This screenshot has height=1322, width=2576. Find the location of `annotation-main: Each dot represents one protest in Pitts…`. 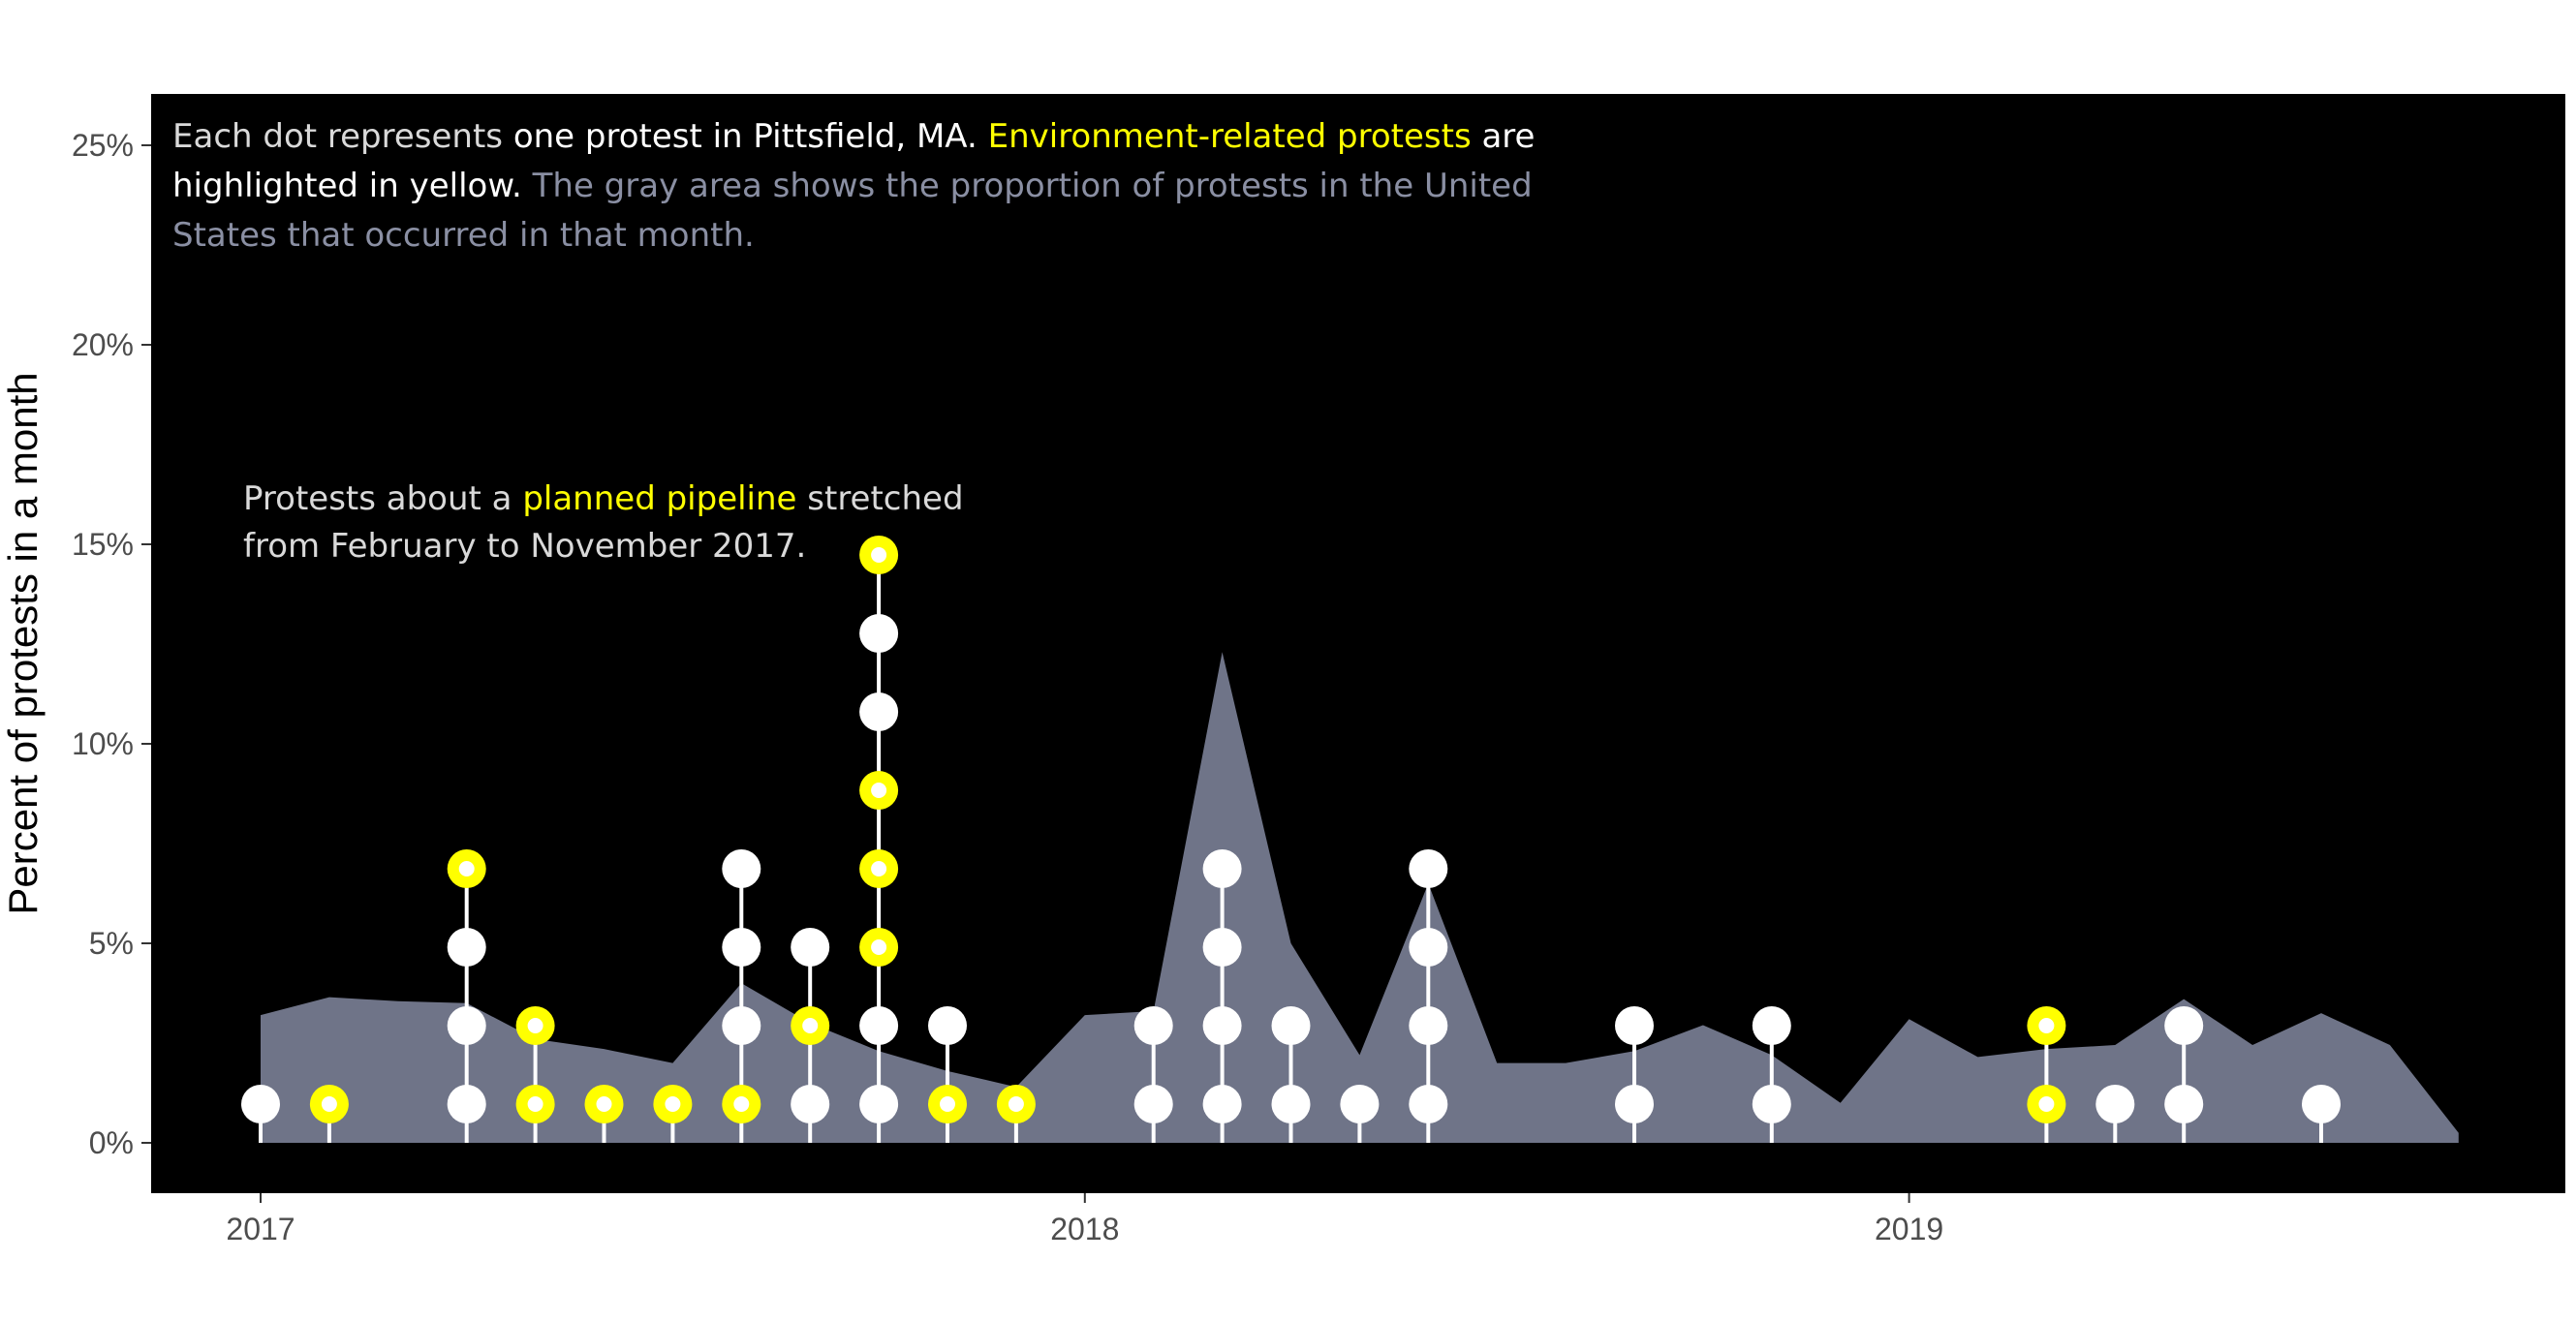

annotation-main: Each dot represents one protest in Pitts… is located at coordinates (853, 186).